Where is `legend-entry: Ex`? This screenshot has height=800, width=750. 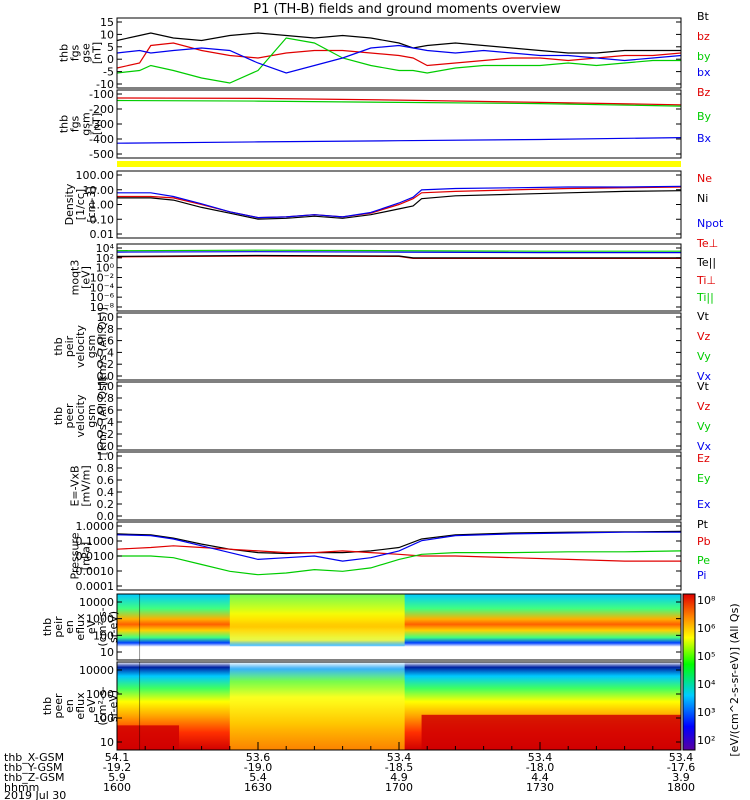 legend-entry: Ex is located at coordinates (704, 504).